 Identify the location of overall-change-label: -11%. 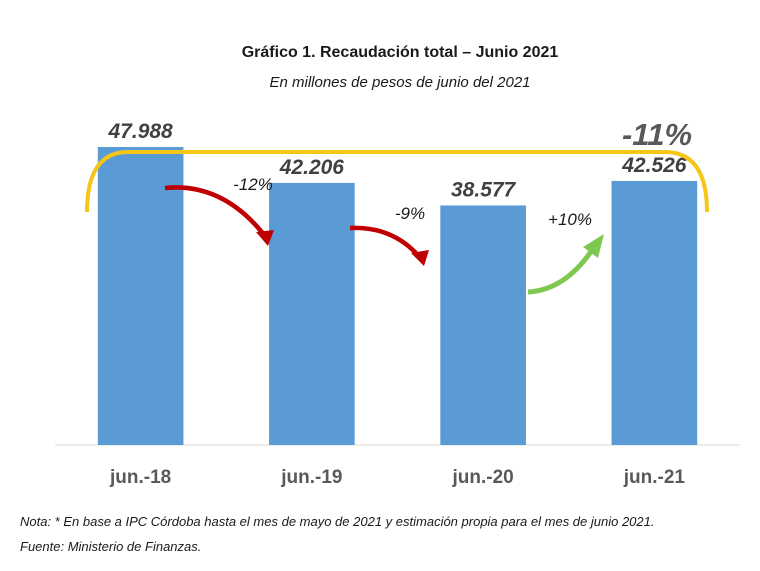
(657, 134).